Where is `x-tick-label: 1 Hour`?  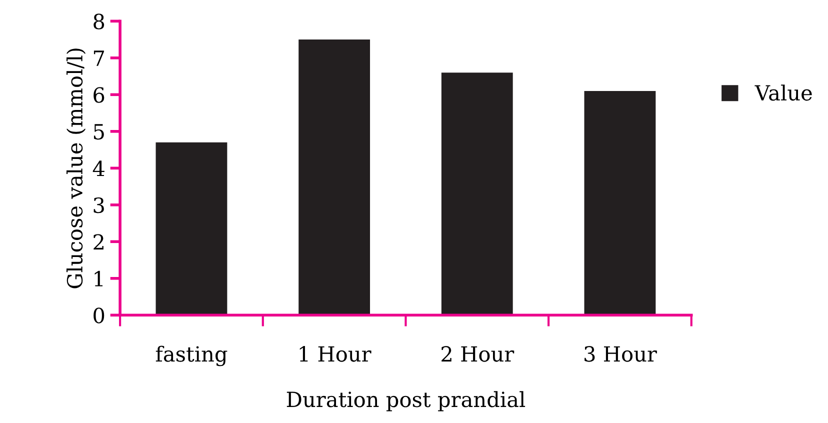 x-tick-label: 1 Hour is located at coordinates (336, 354).